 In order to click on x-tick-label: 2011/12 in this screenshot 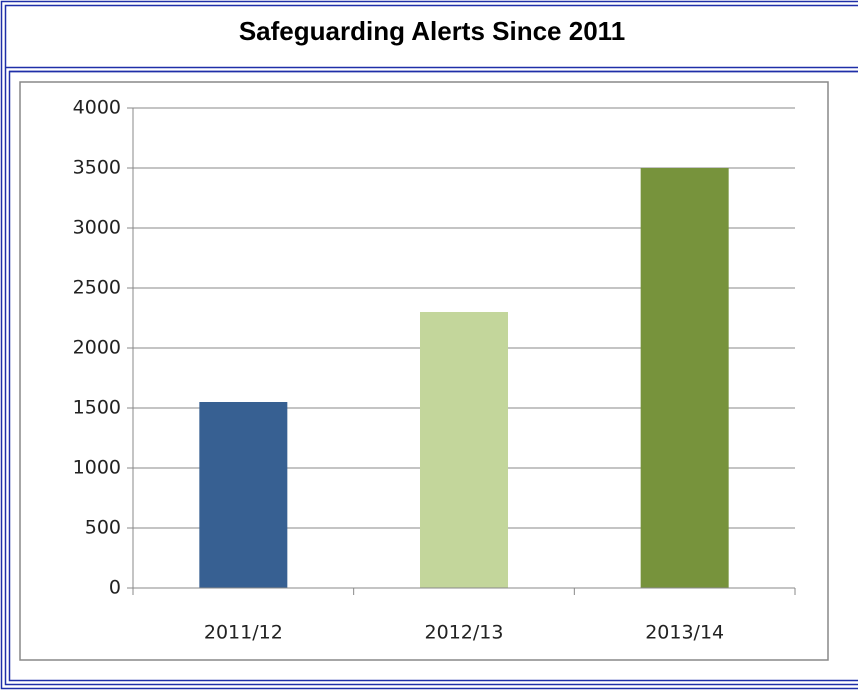, I will do `click(243, 633)`.